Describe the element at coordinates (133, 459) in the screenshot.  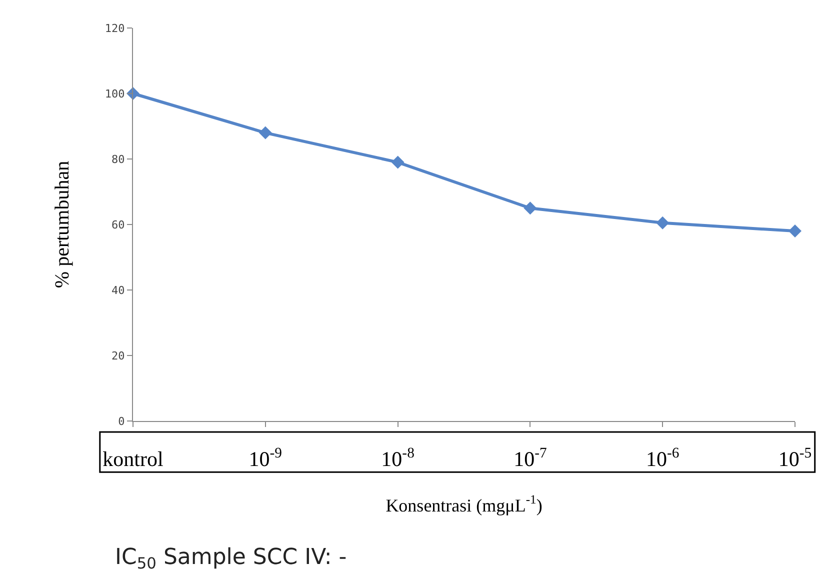
I see `x-tick-label: kontrol` at that location.